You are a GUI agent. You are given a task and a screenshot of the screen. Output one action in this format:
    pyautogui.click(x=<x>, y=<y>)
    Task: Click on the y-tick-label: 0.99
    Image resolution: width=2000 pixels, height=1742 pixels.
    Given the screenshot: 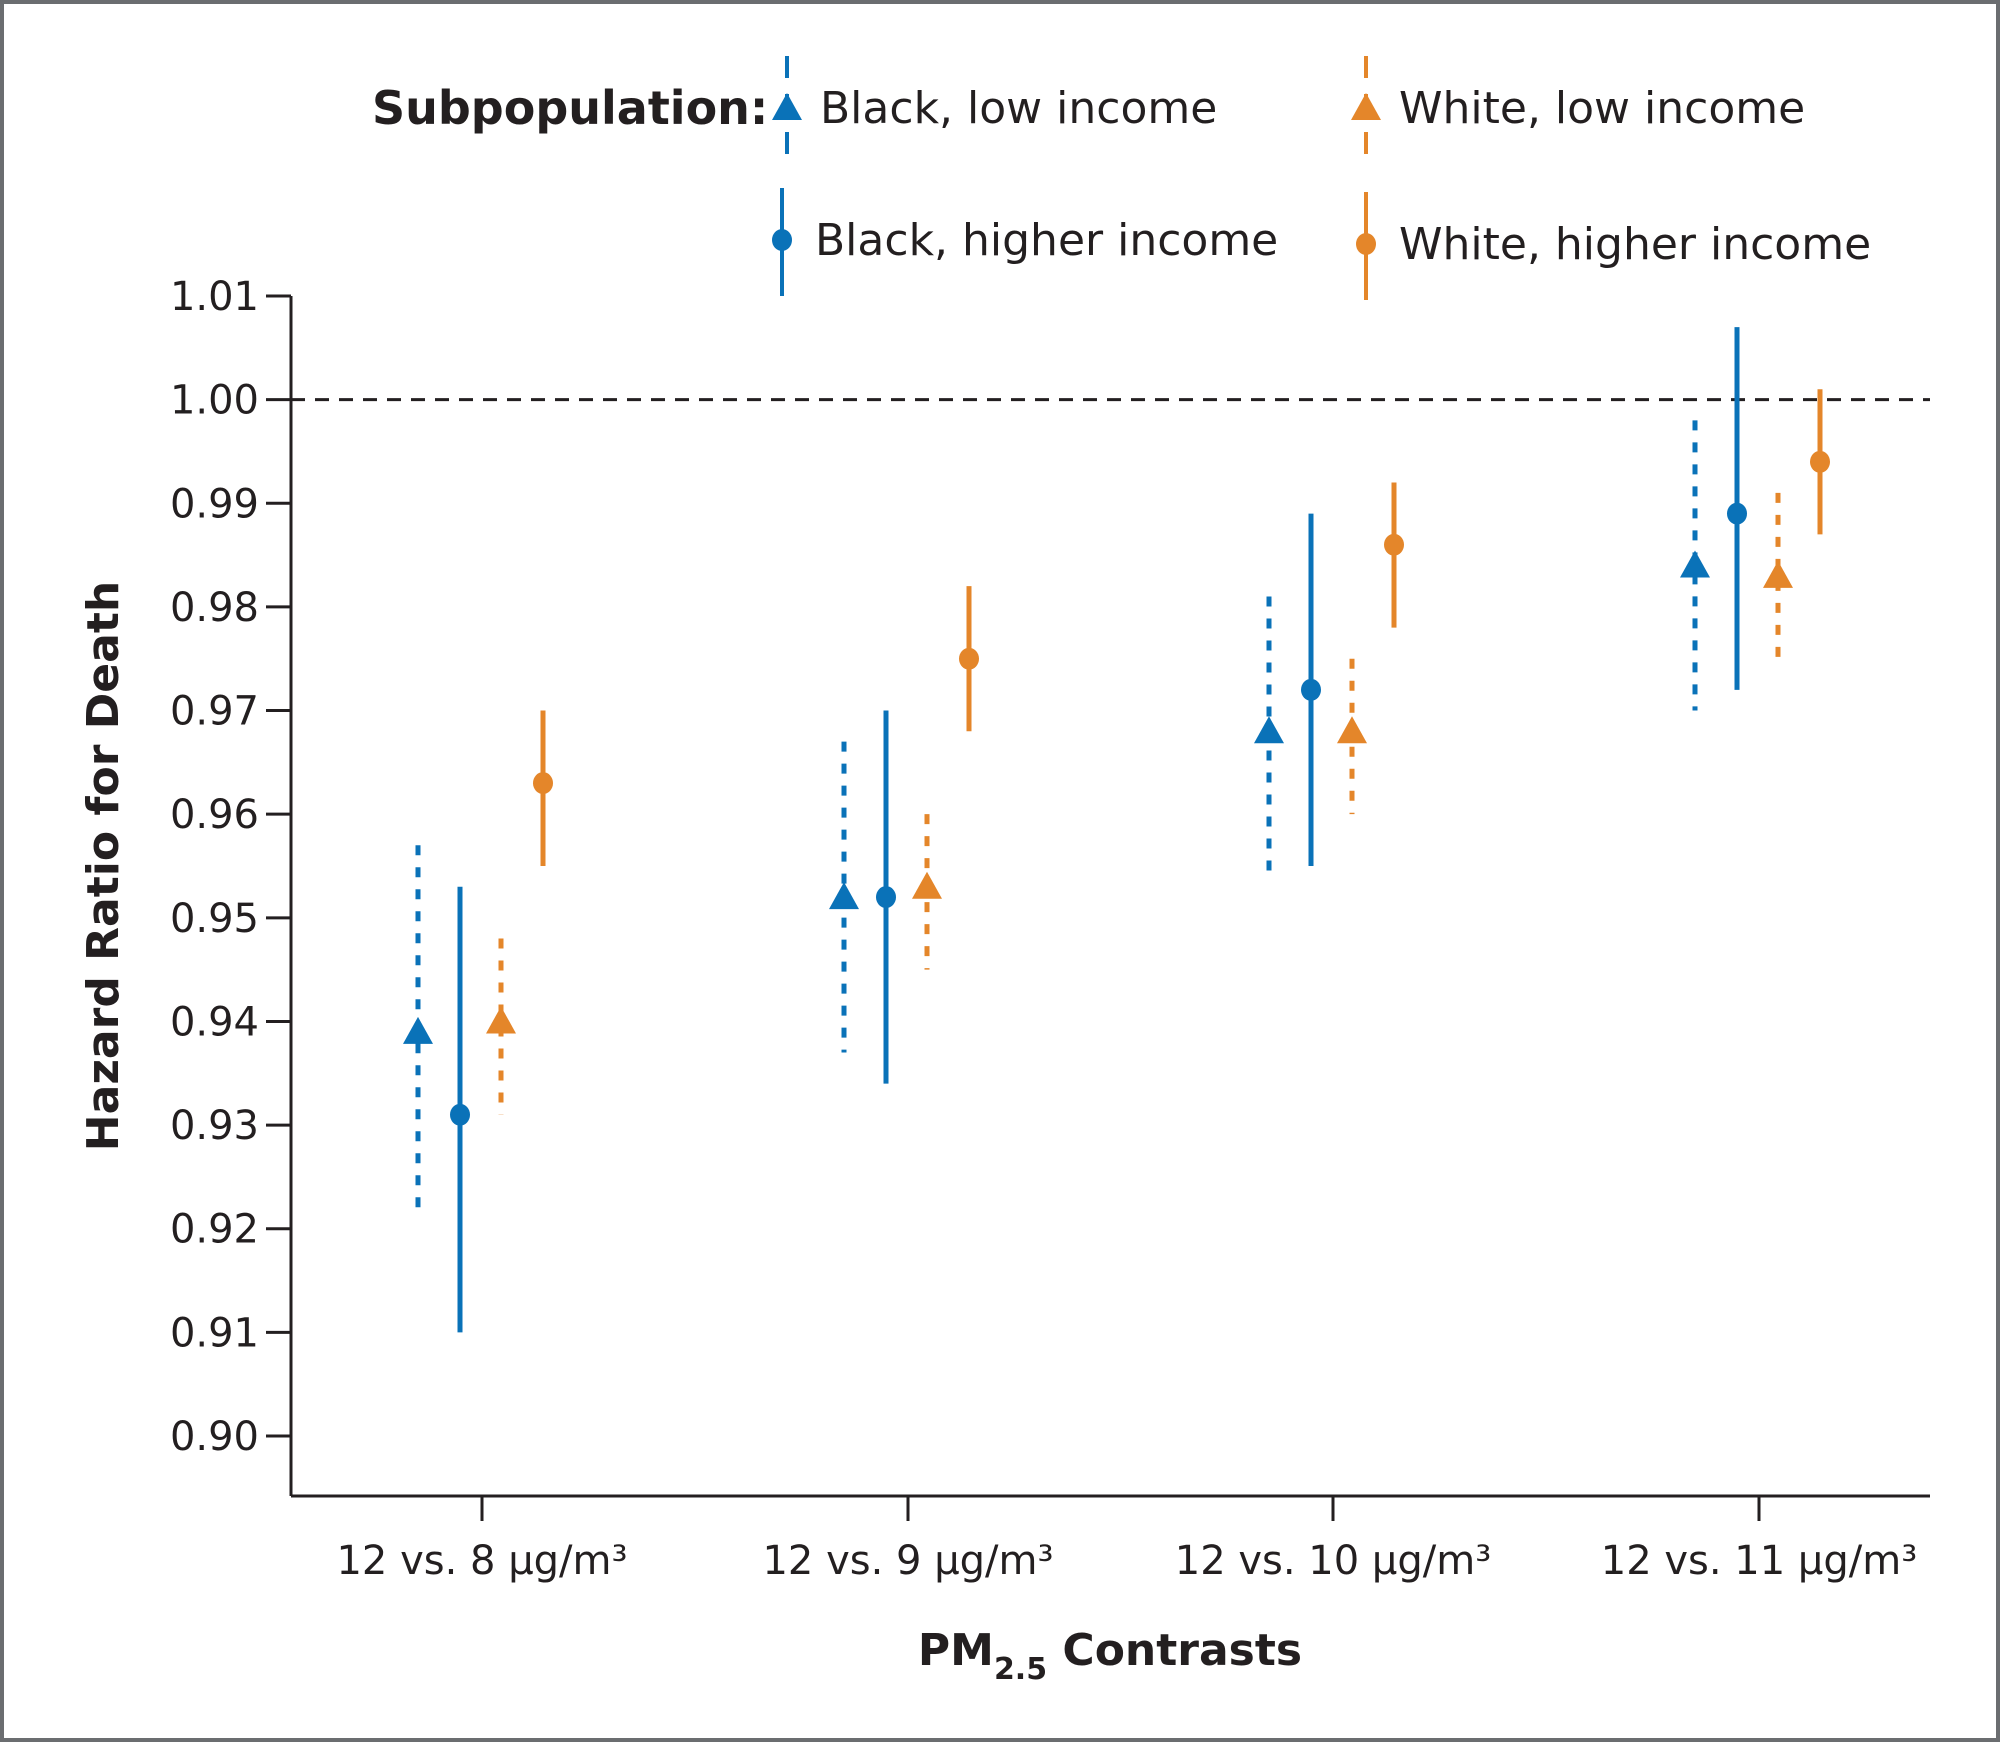 What is the action you would take?
    pyautogui.click(x=214, y=504)
    